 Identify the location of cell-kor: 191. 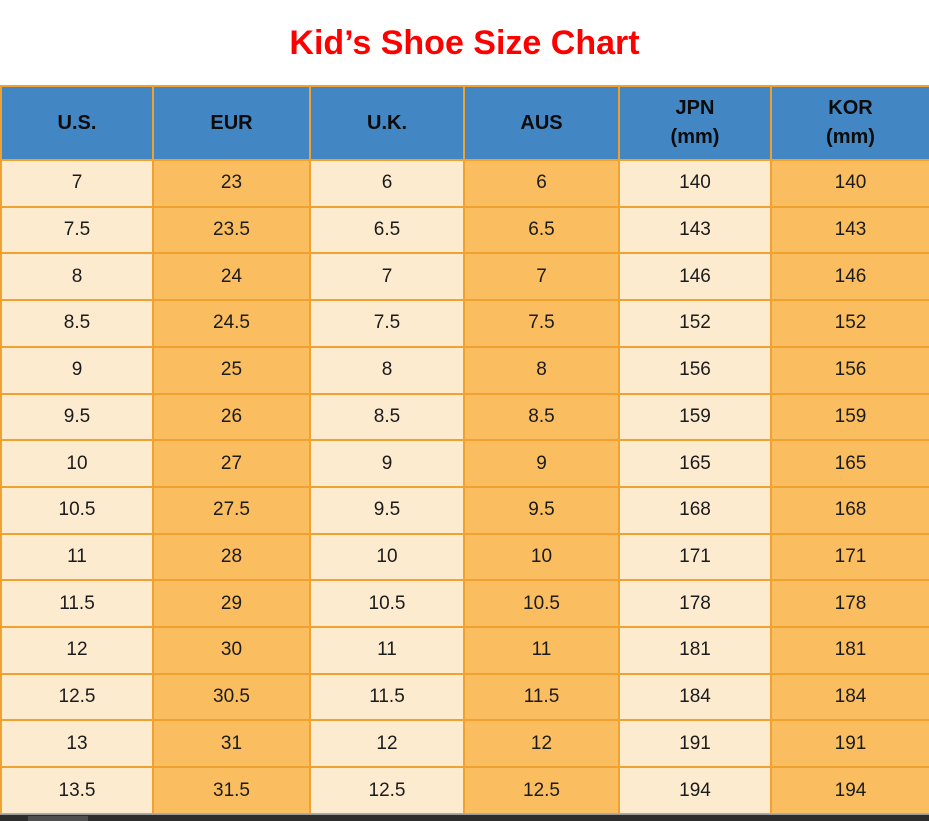
(849, 744).